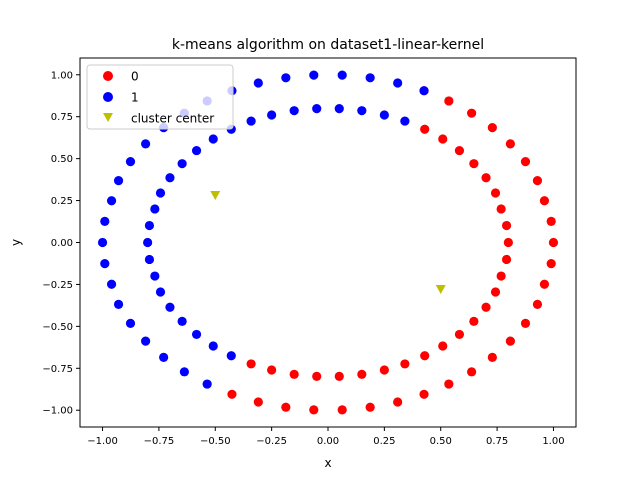 Image resolution: width=640 pixels, height=480 pixels. Describe the element at coordinates (135, 98) in the screenshot. I see `legend-label-1: 1` at that location.